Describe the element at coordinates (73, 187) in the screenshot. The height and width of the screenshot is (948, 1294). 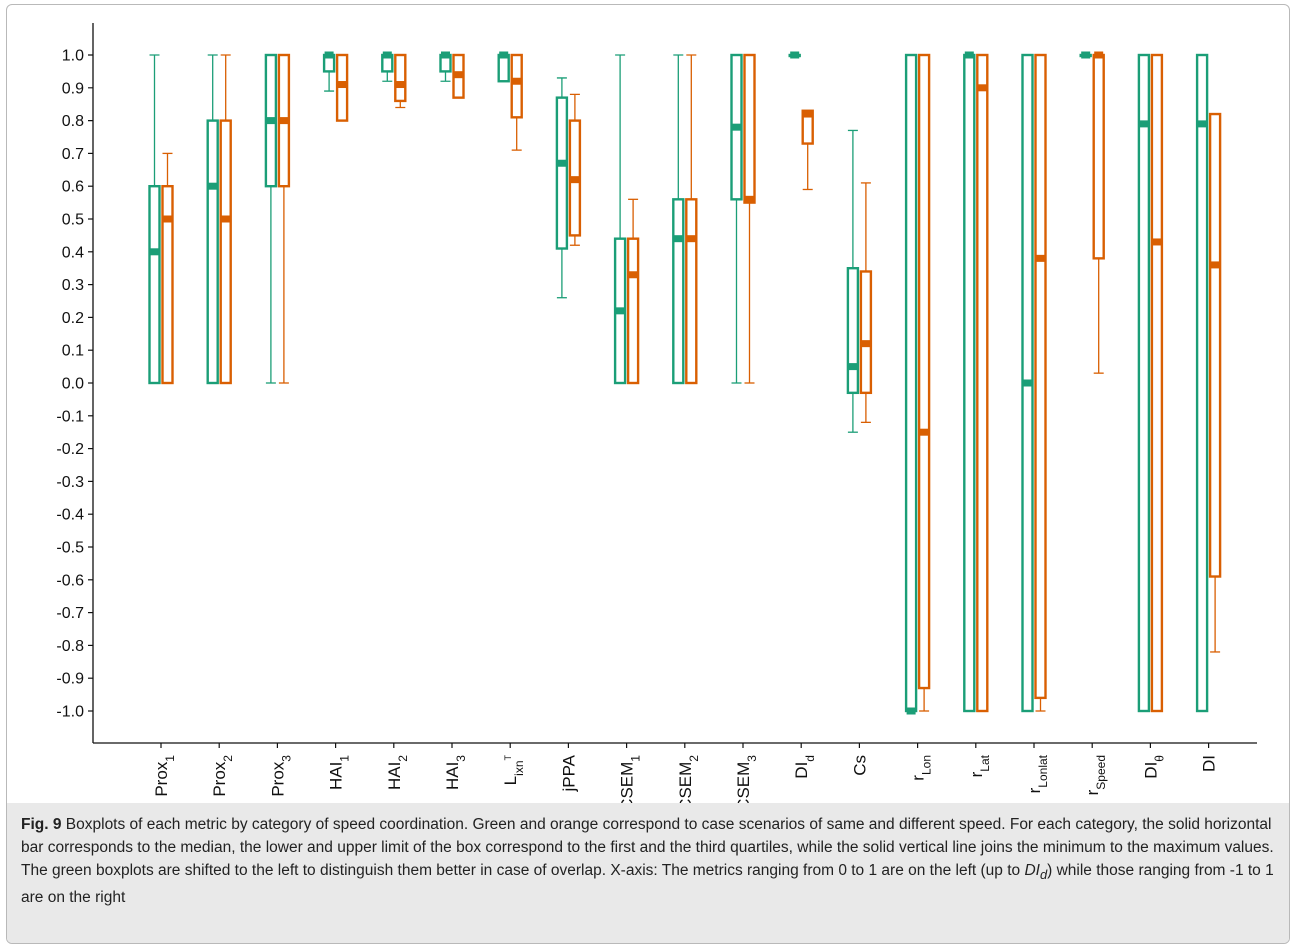
I see `y-tick-label: 0.6` at that location.